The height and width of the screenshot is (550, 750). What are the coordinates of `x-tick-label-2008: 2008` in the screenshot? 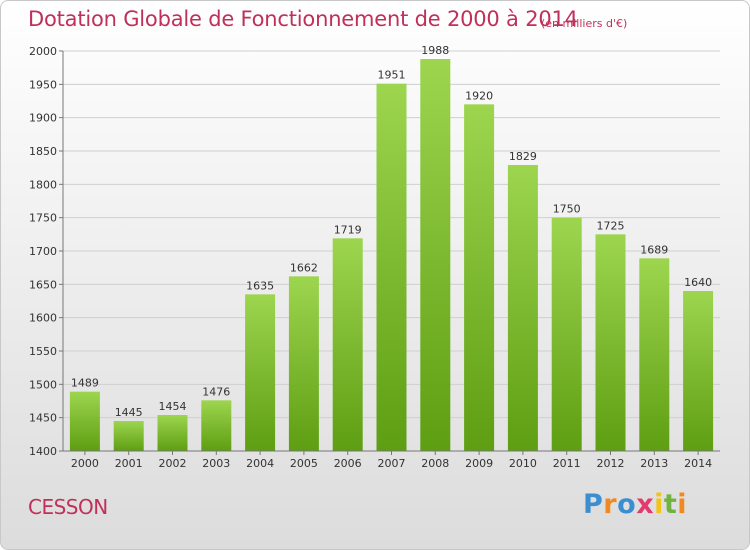 It's located at (435, 463).